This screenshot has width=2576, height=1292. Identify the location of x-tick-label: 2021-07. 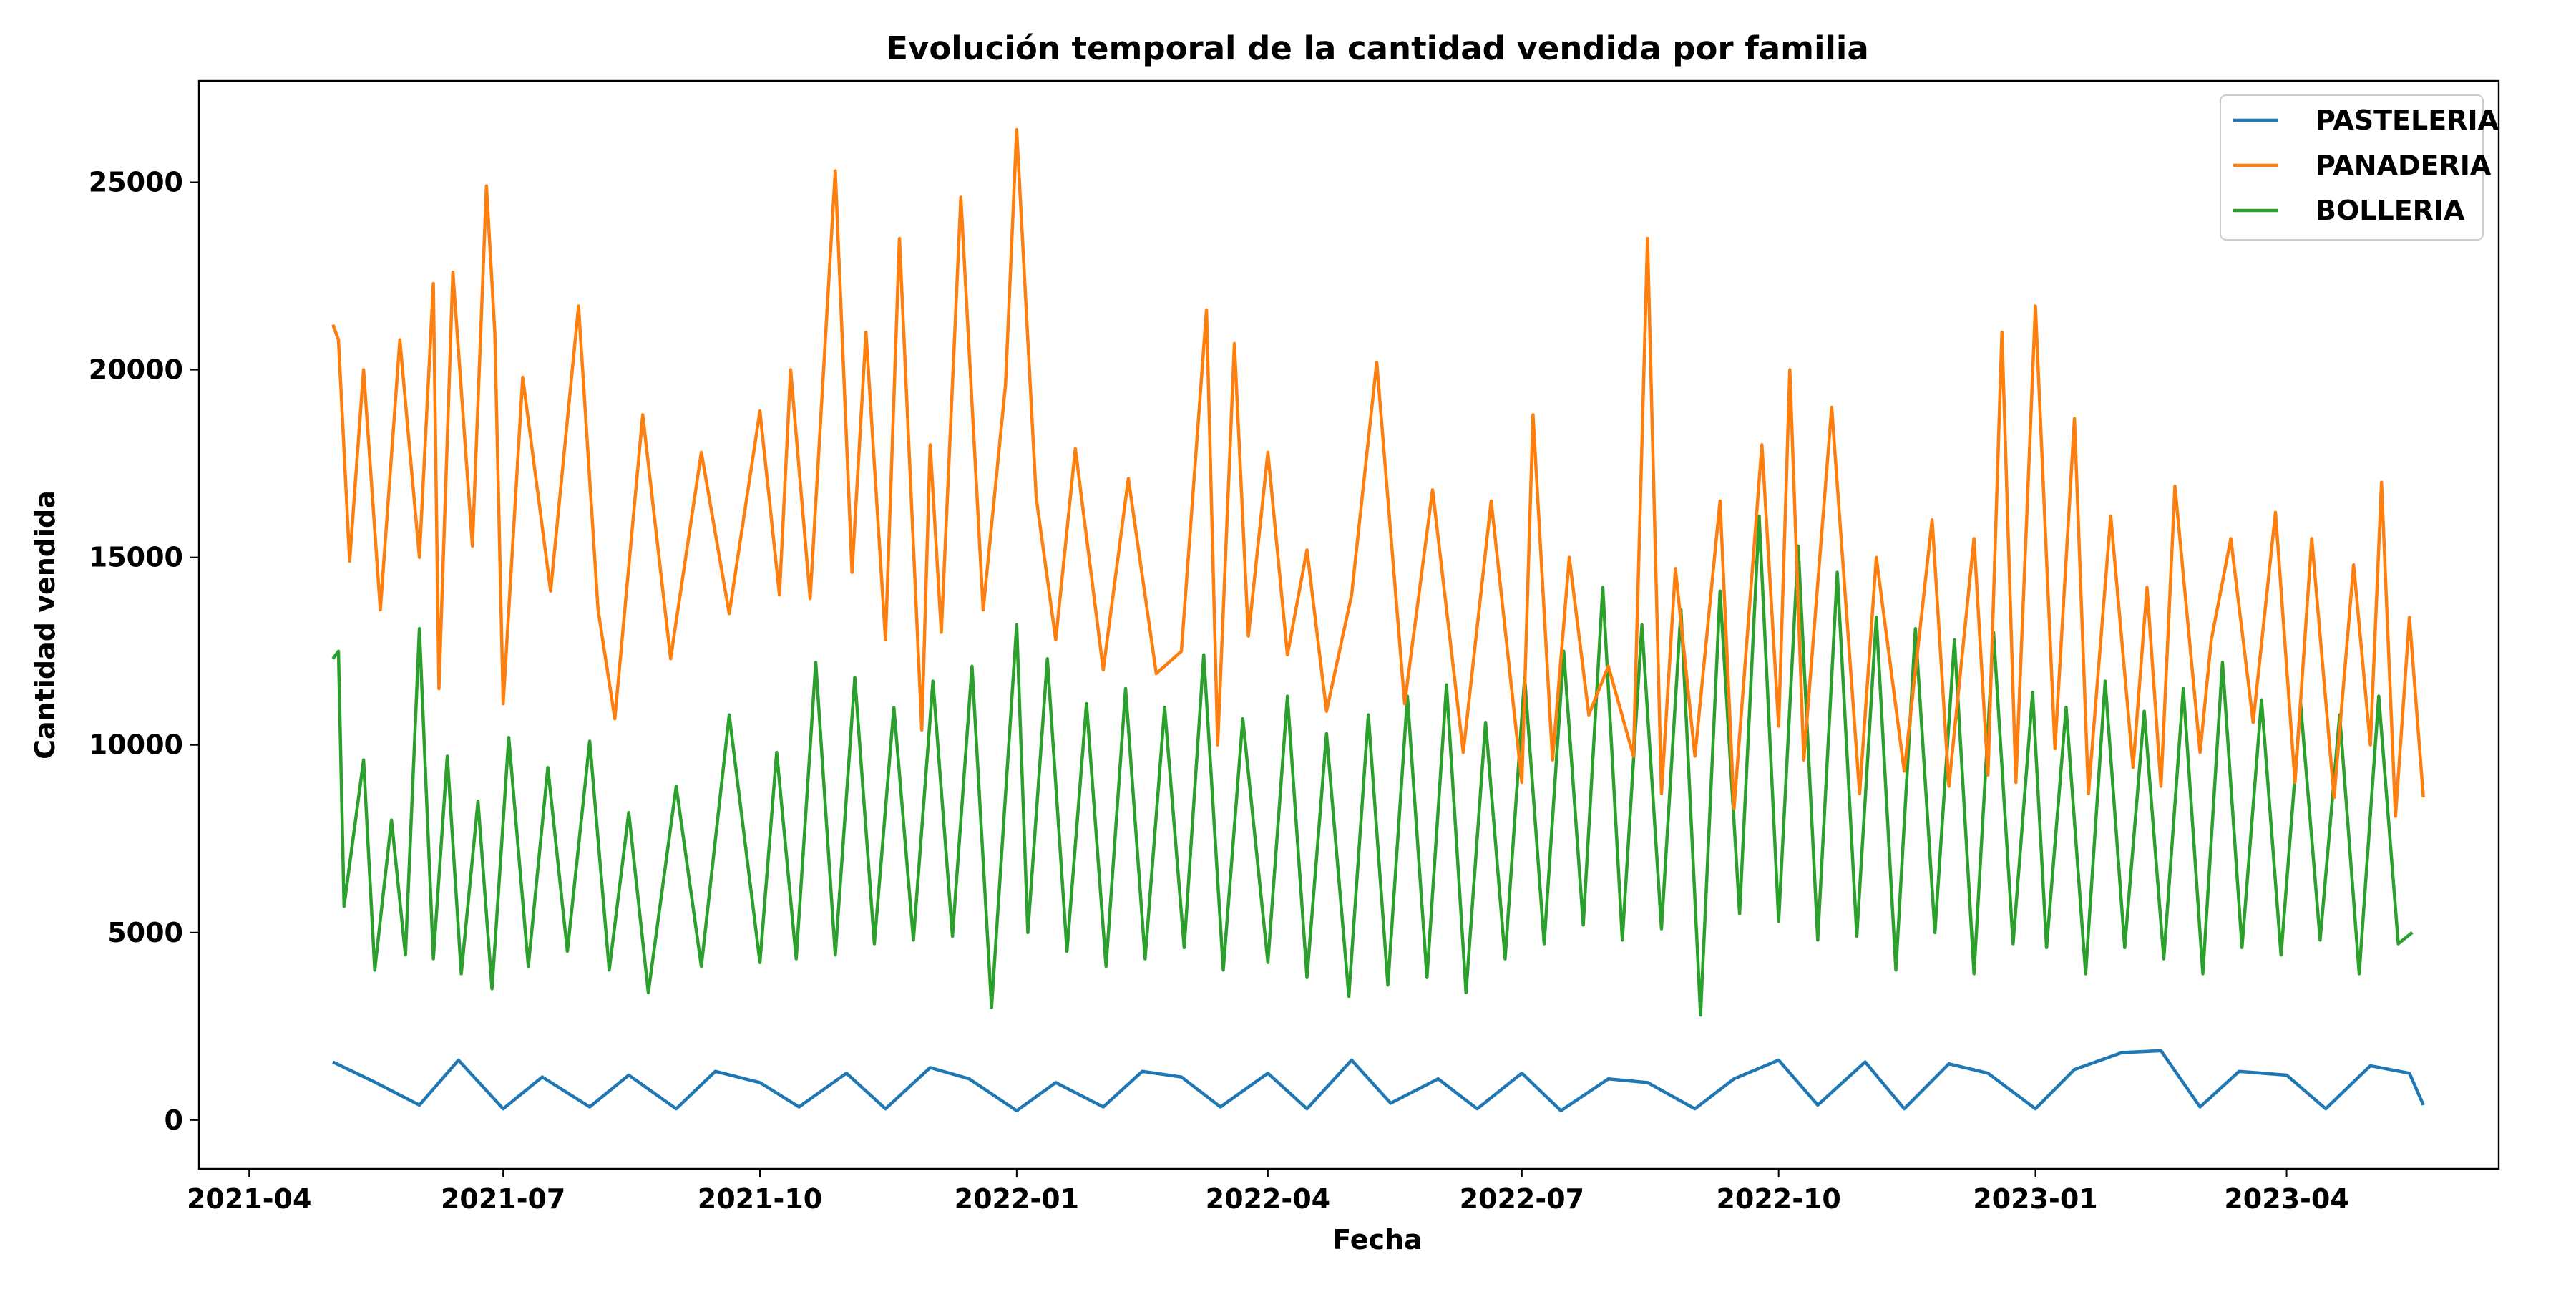
(503, 1199).